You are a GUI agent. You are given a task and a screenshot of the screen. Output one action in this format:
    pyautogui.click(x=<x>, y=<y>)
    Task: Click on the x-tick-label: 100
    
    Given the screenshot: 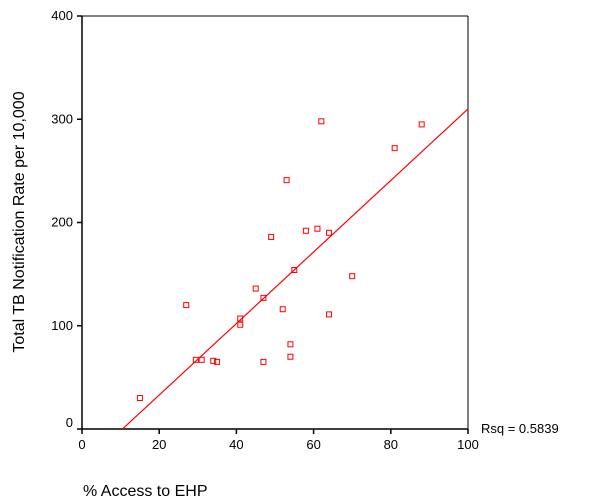 What is the action you would take?
    pyautogui.click(x=468, y=444)
    